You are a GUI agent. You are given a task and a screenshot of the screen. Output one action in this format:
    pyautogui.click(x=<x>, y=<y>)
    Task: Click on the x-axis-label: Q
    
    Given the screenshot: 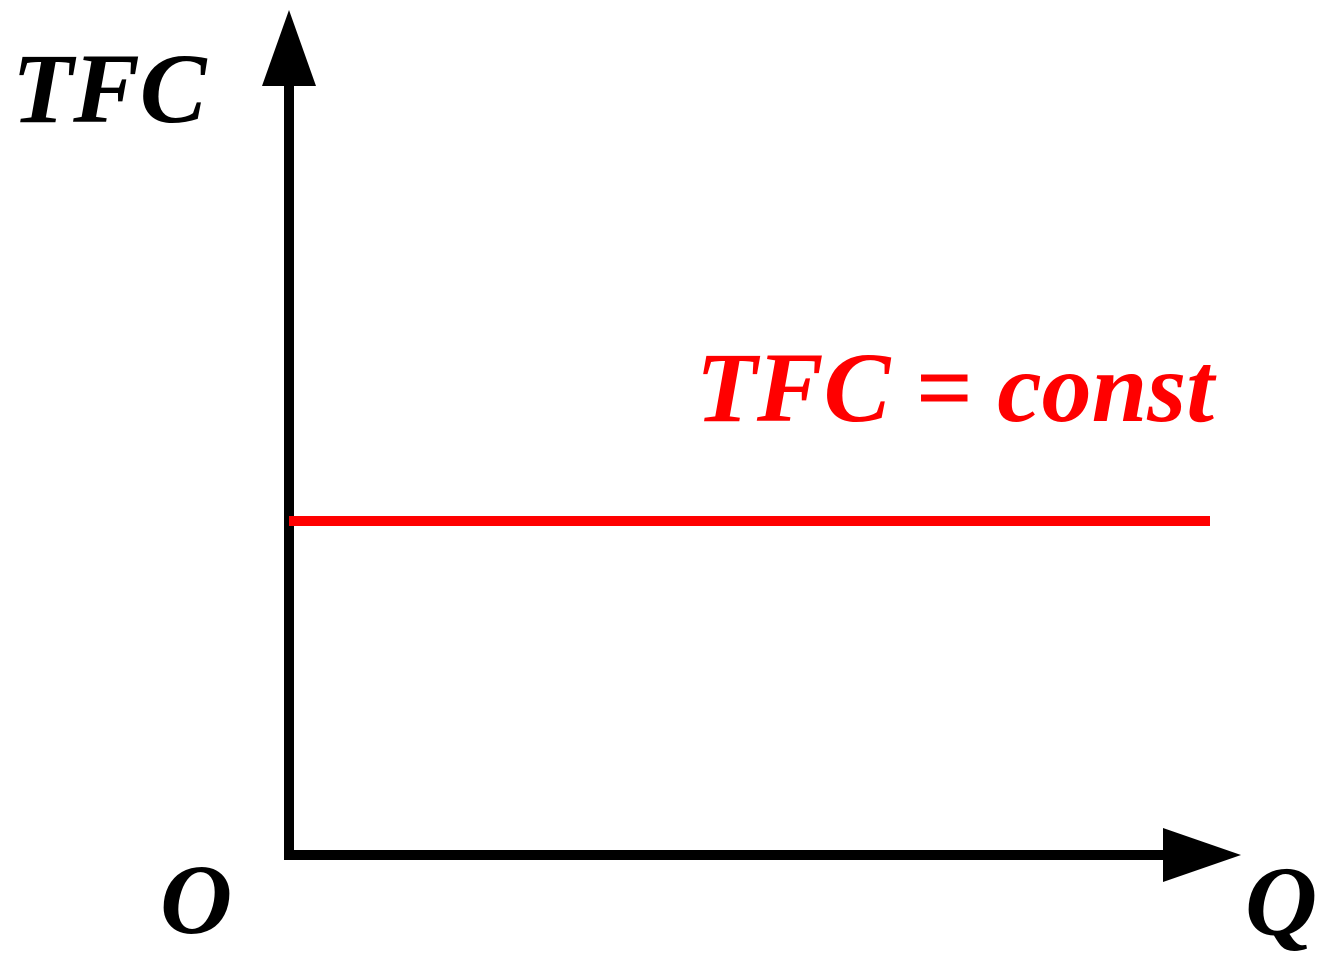 What is the action you would take?
    pyautogui.click(x=1281, y=901)
    